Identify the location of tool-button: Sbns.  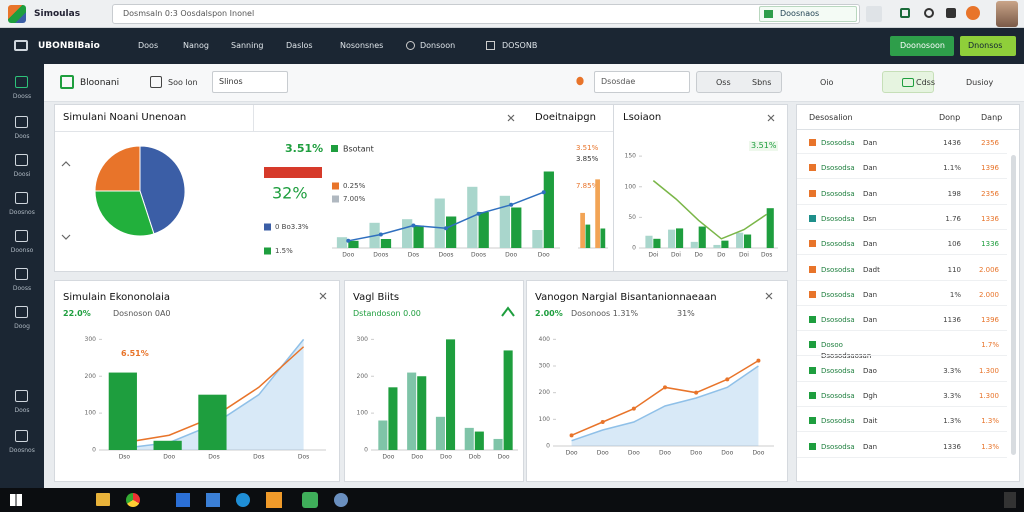
(762, 82).